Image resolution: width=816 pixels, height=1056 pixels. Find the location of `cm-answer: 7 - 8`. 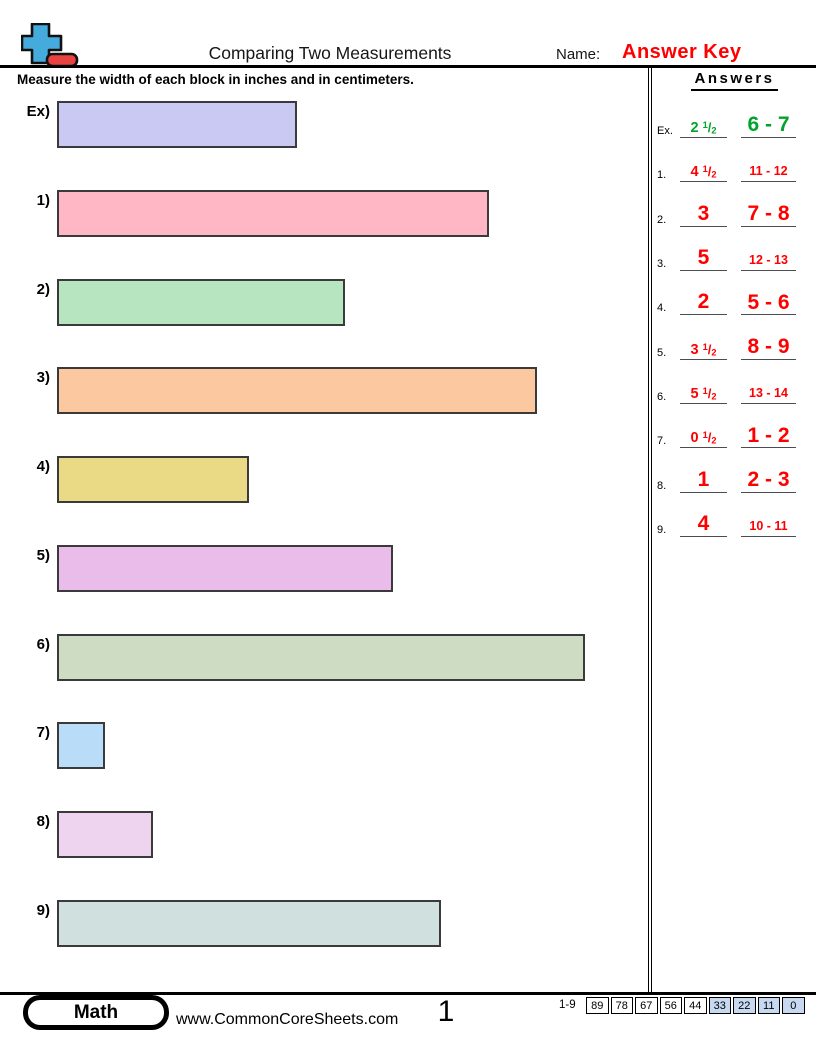

cm-answer: 7 - 8 is located at coordinates (768, 213).